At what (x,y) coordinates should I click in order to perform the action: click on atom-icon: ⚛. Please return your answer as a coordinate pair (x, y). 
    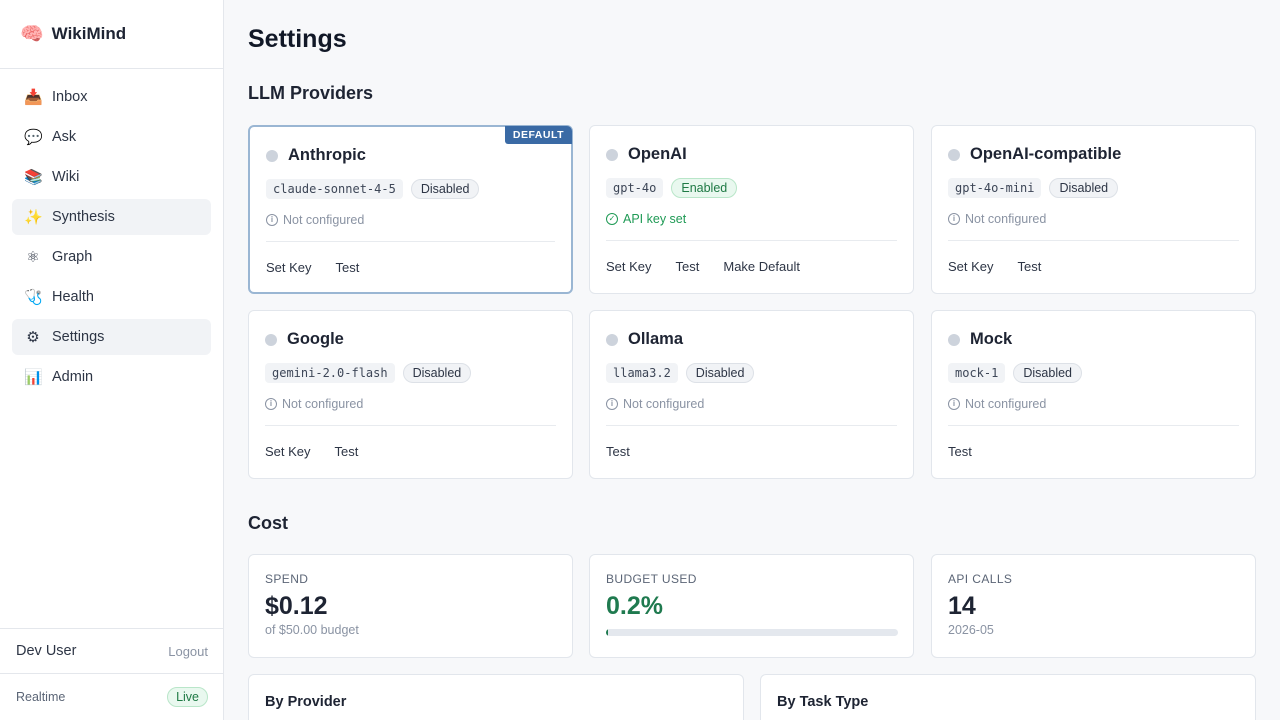
    Looking at the image, I should click on (33, 257).